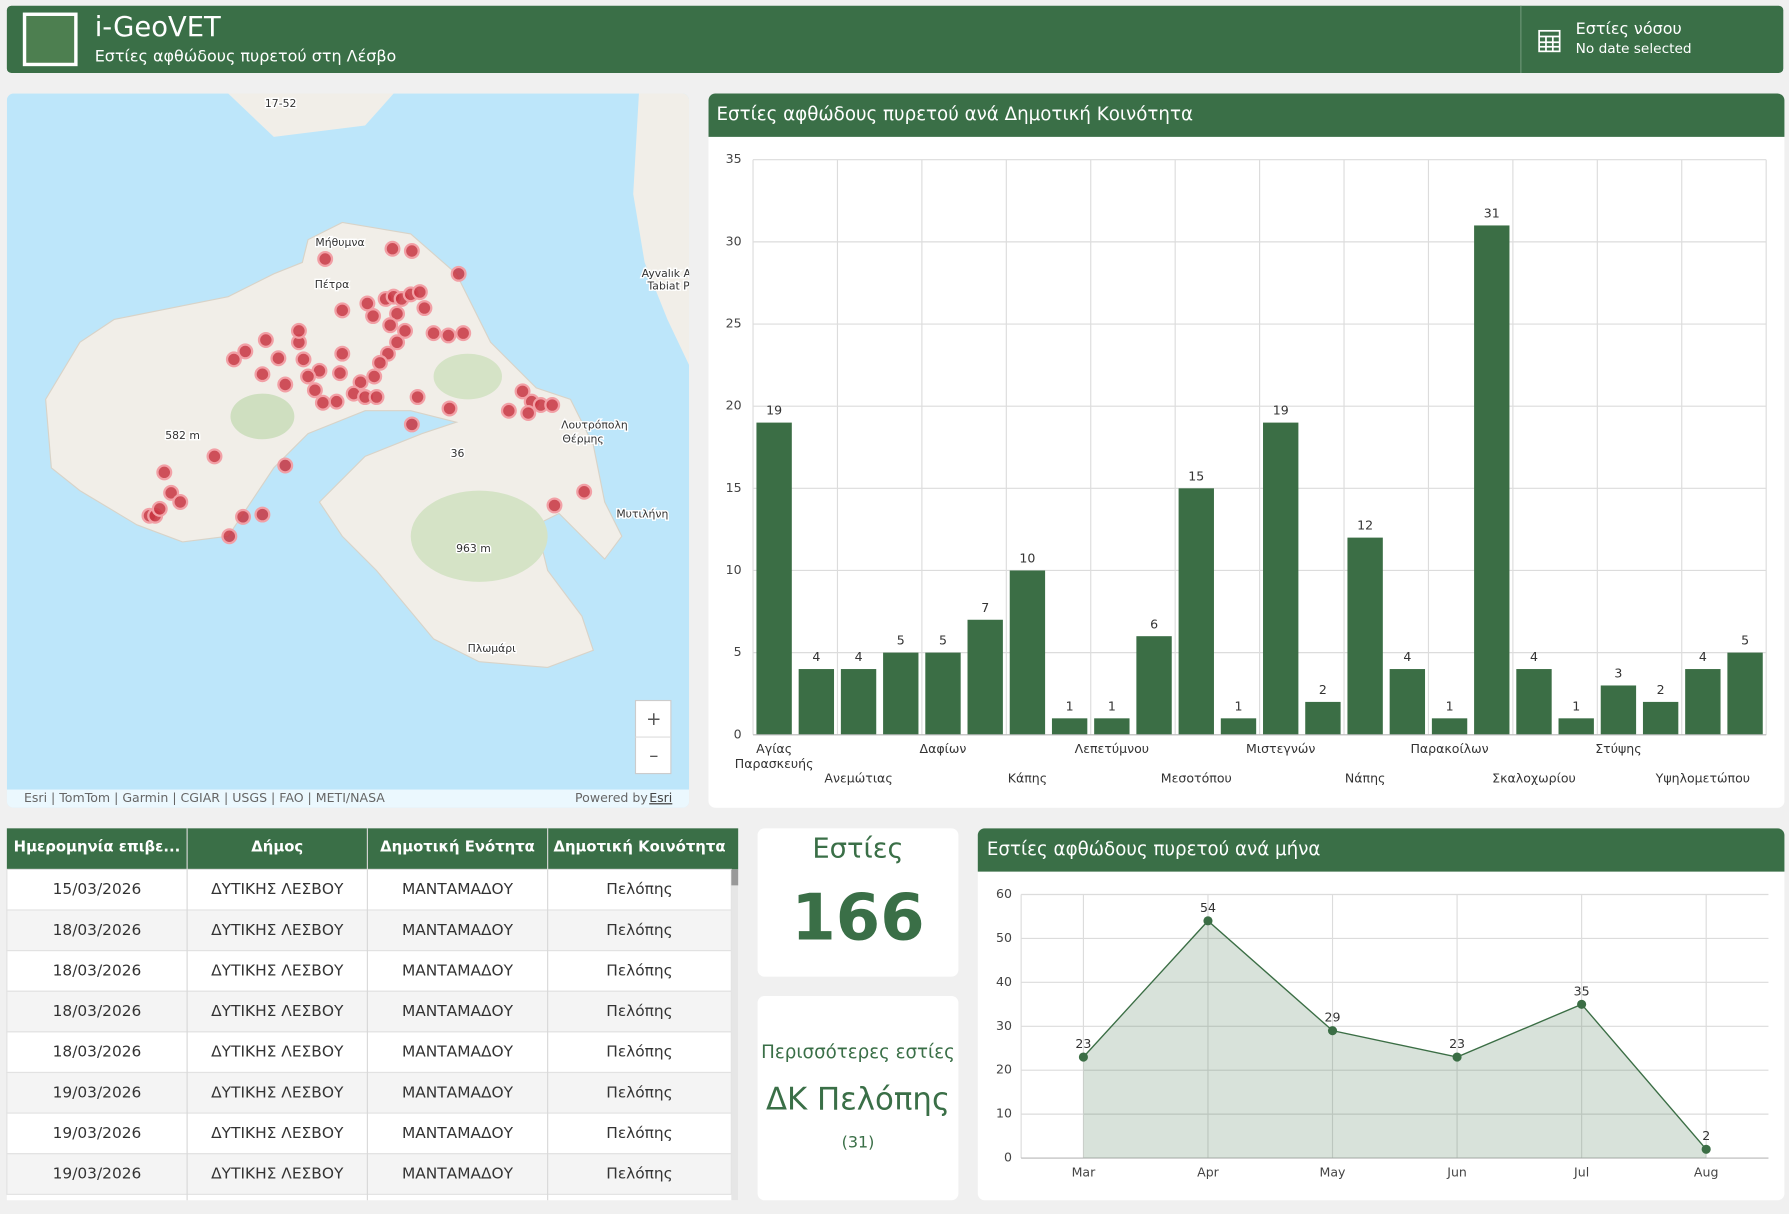 The width and height of the screenshot is (1789, 1214). What do you see at coordinates (857, 918) in the screenshot?
I see `indicator-value: 166` at bounding box center [857, 918].